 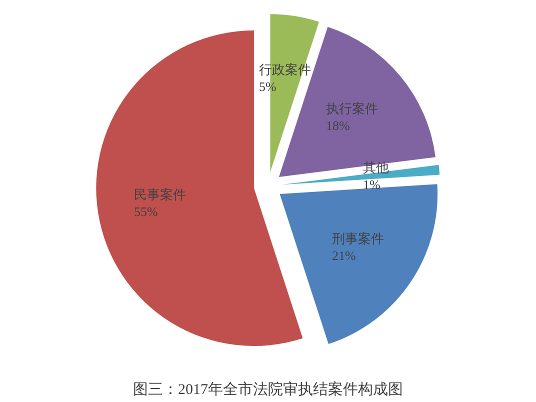 I want to click on slice-label: 执行案件, so click(x=352, y=108).